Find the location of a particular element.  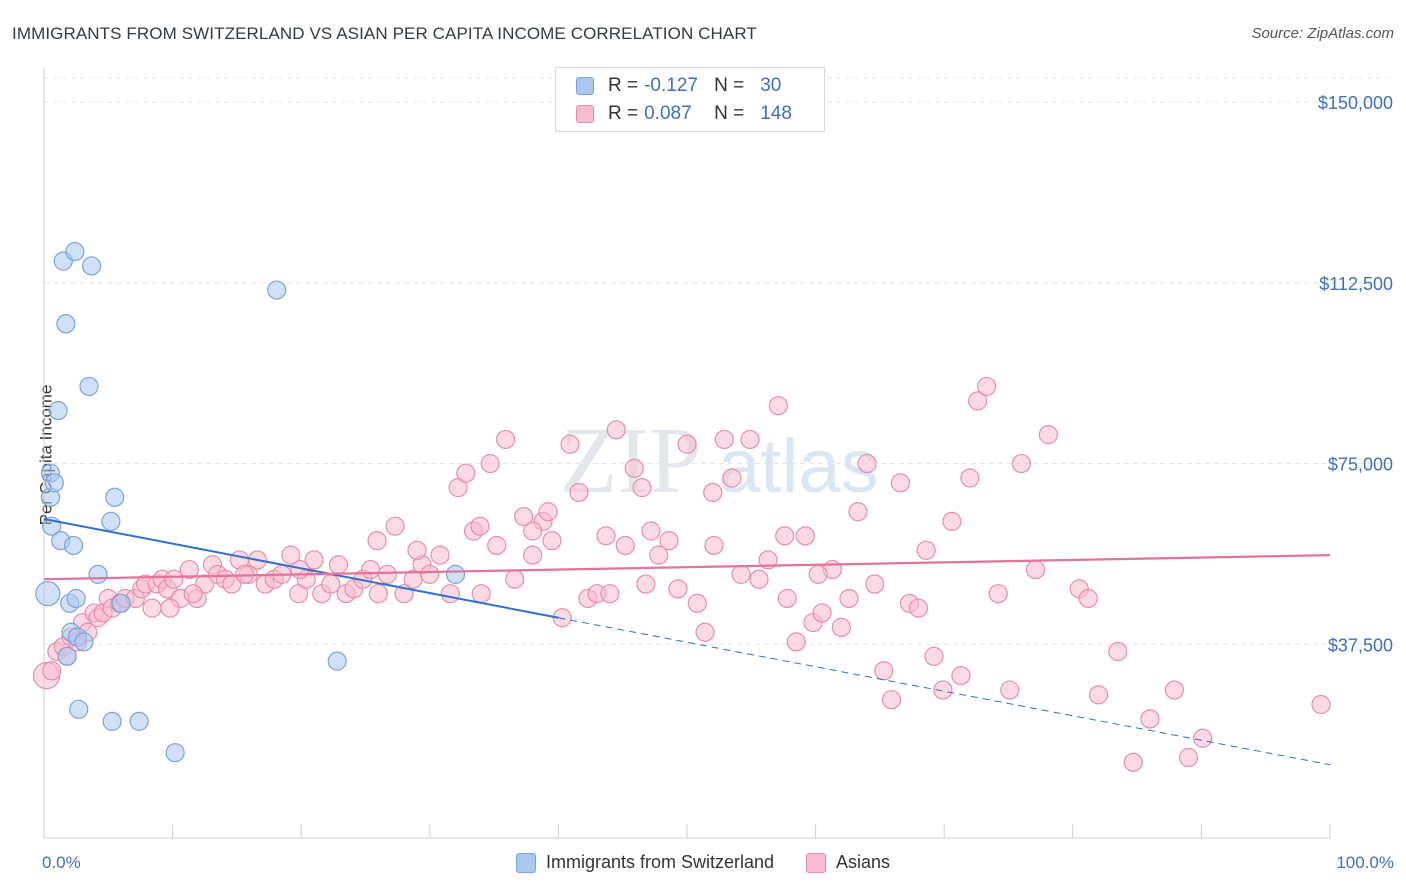

series-legend: Immigrants from Switzerland Asians is located at coordinates (703, 862).